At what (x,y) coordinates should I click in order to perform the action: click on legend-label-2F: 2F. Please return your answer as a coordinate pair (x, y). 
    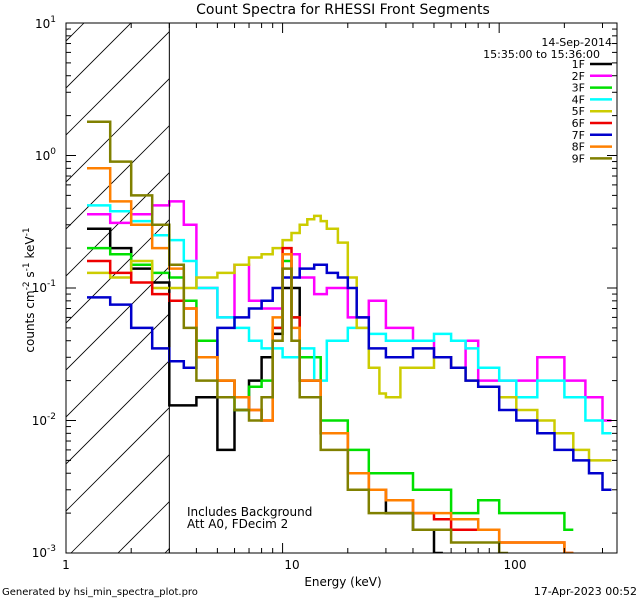
    Looking at the image, I should click on (578, 76).